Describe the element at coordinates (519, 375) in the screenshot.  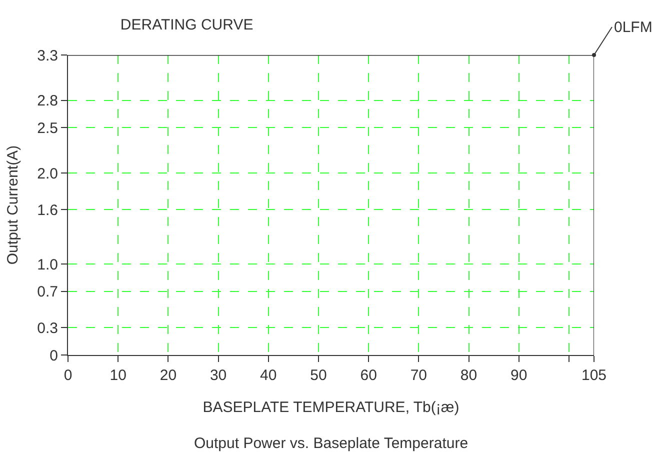
I see `x-tick-label: 90` at that location.